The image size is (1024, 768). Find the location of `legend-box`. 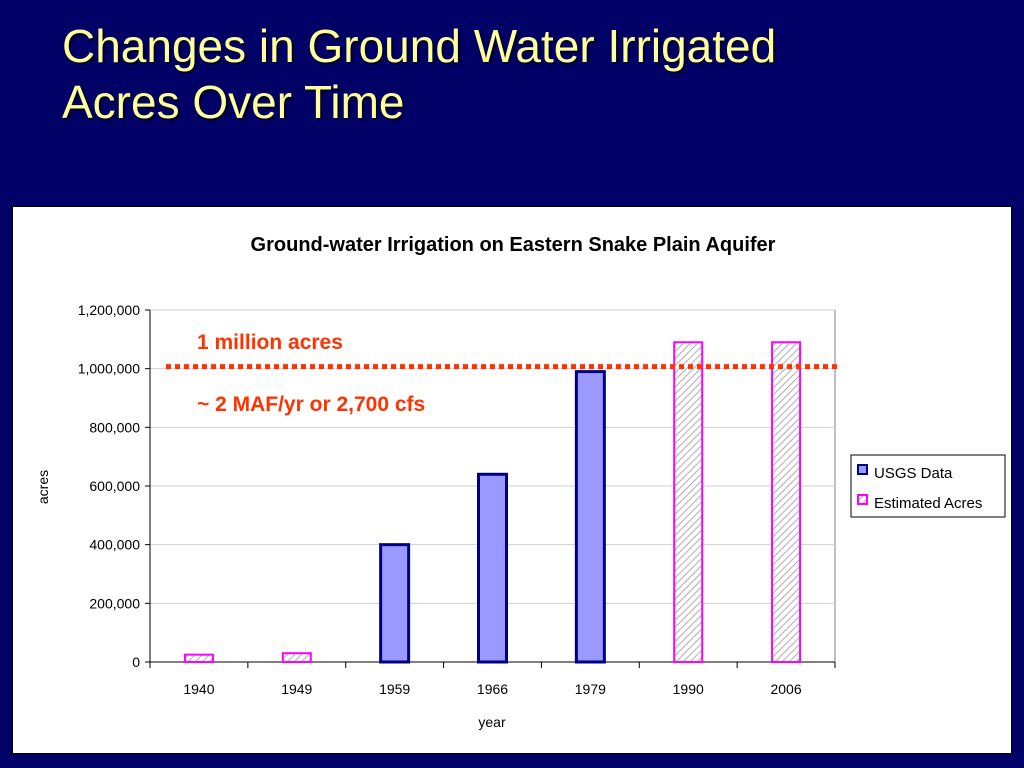

legend-box is located at coordinates (928, 486).